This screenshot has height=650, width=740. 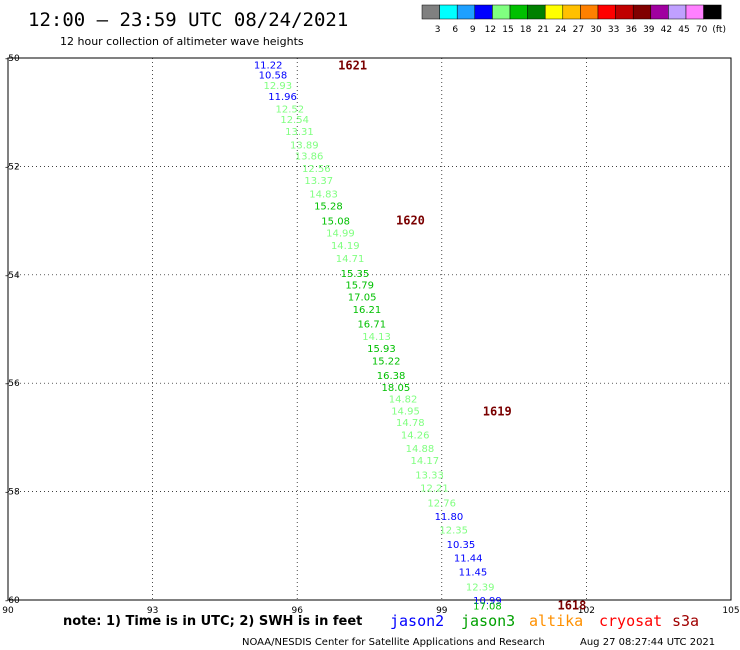 I want to click on swh-value: 15.22, so click(x=386, y=361).